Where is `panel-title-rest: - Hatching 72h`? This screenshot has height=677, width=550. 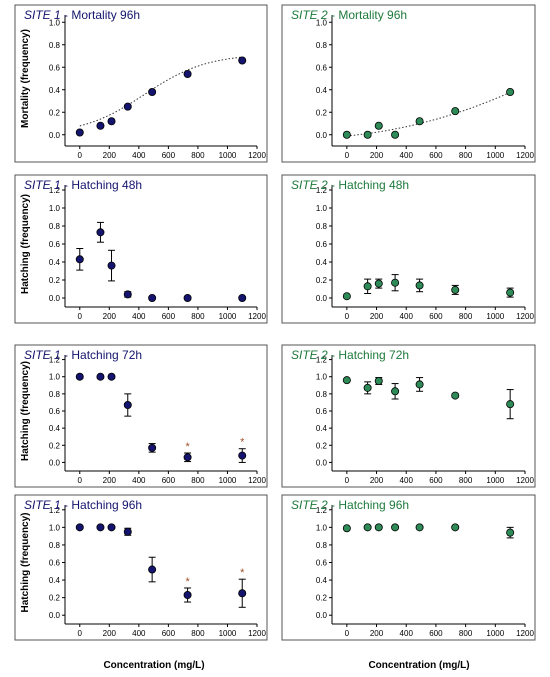 panel-title-rest: - Hatching 72h is located at coordinates (368, 355).